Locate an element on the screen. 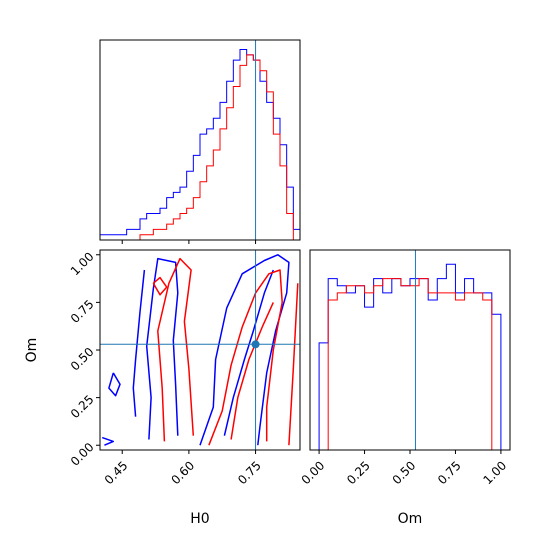 Image resolution: width=550 pixels, height=550 pixels. joint-y-axis-label: Om is located at coordinates (32, 350).